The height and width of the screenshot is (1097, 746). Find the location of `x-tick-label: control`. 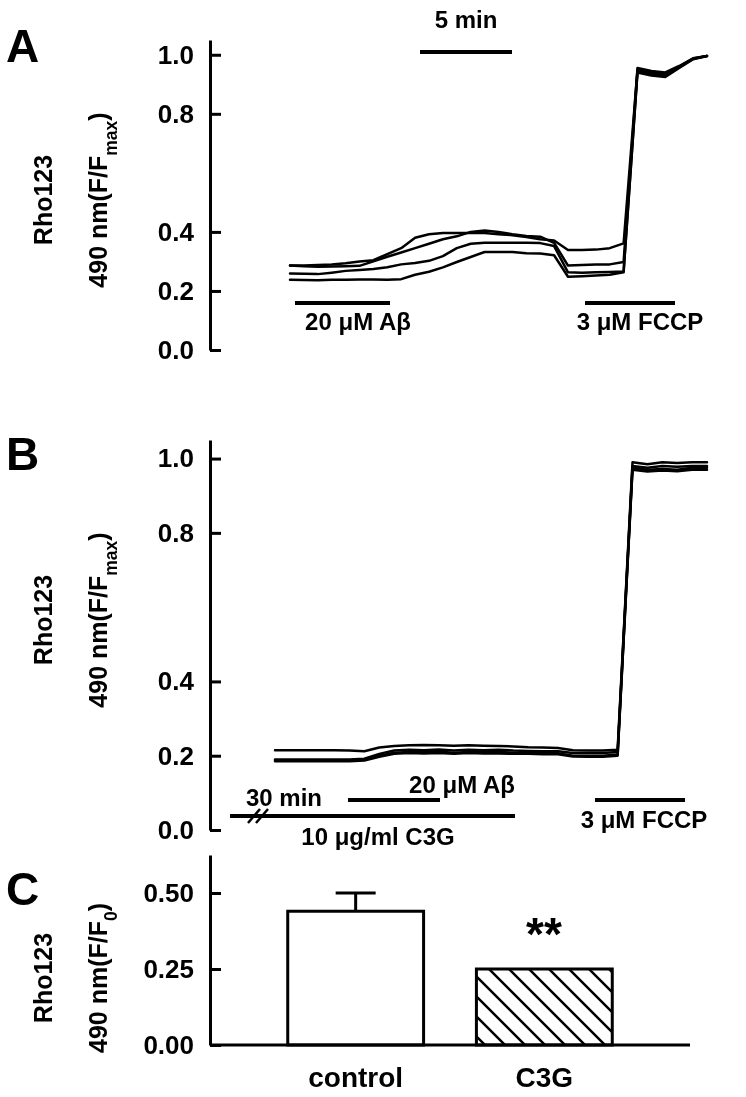

x-tick-label: control is located at coordinates (356, 1077).